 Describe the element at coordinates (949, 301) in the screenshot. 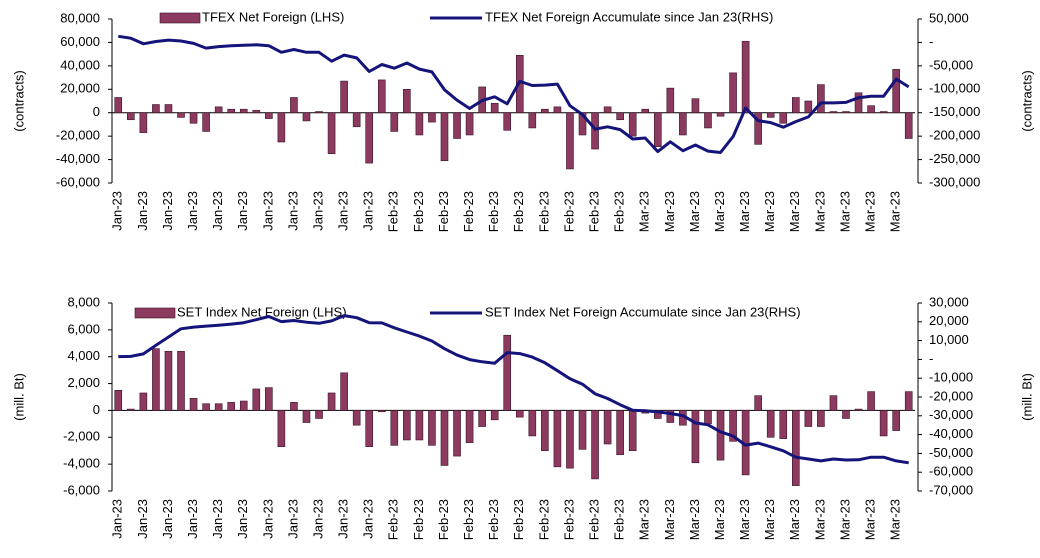

I see `y2-tick-label: 30,000` at that location.